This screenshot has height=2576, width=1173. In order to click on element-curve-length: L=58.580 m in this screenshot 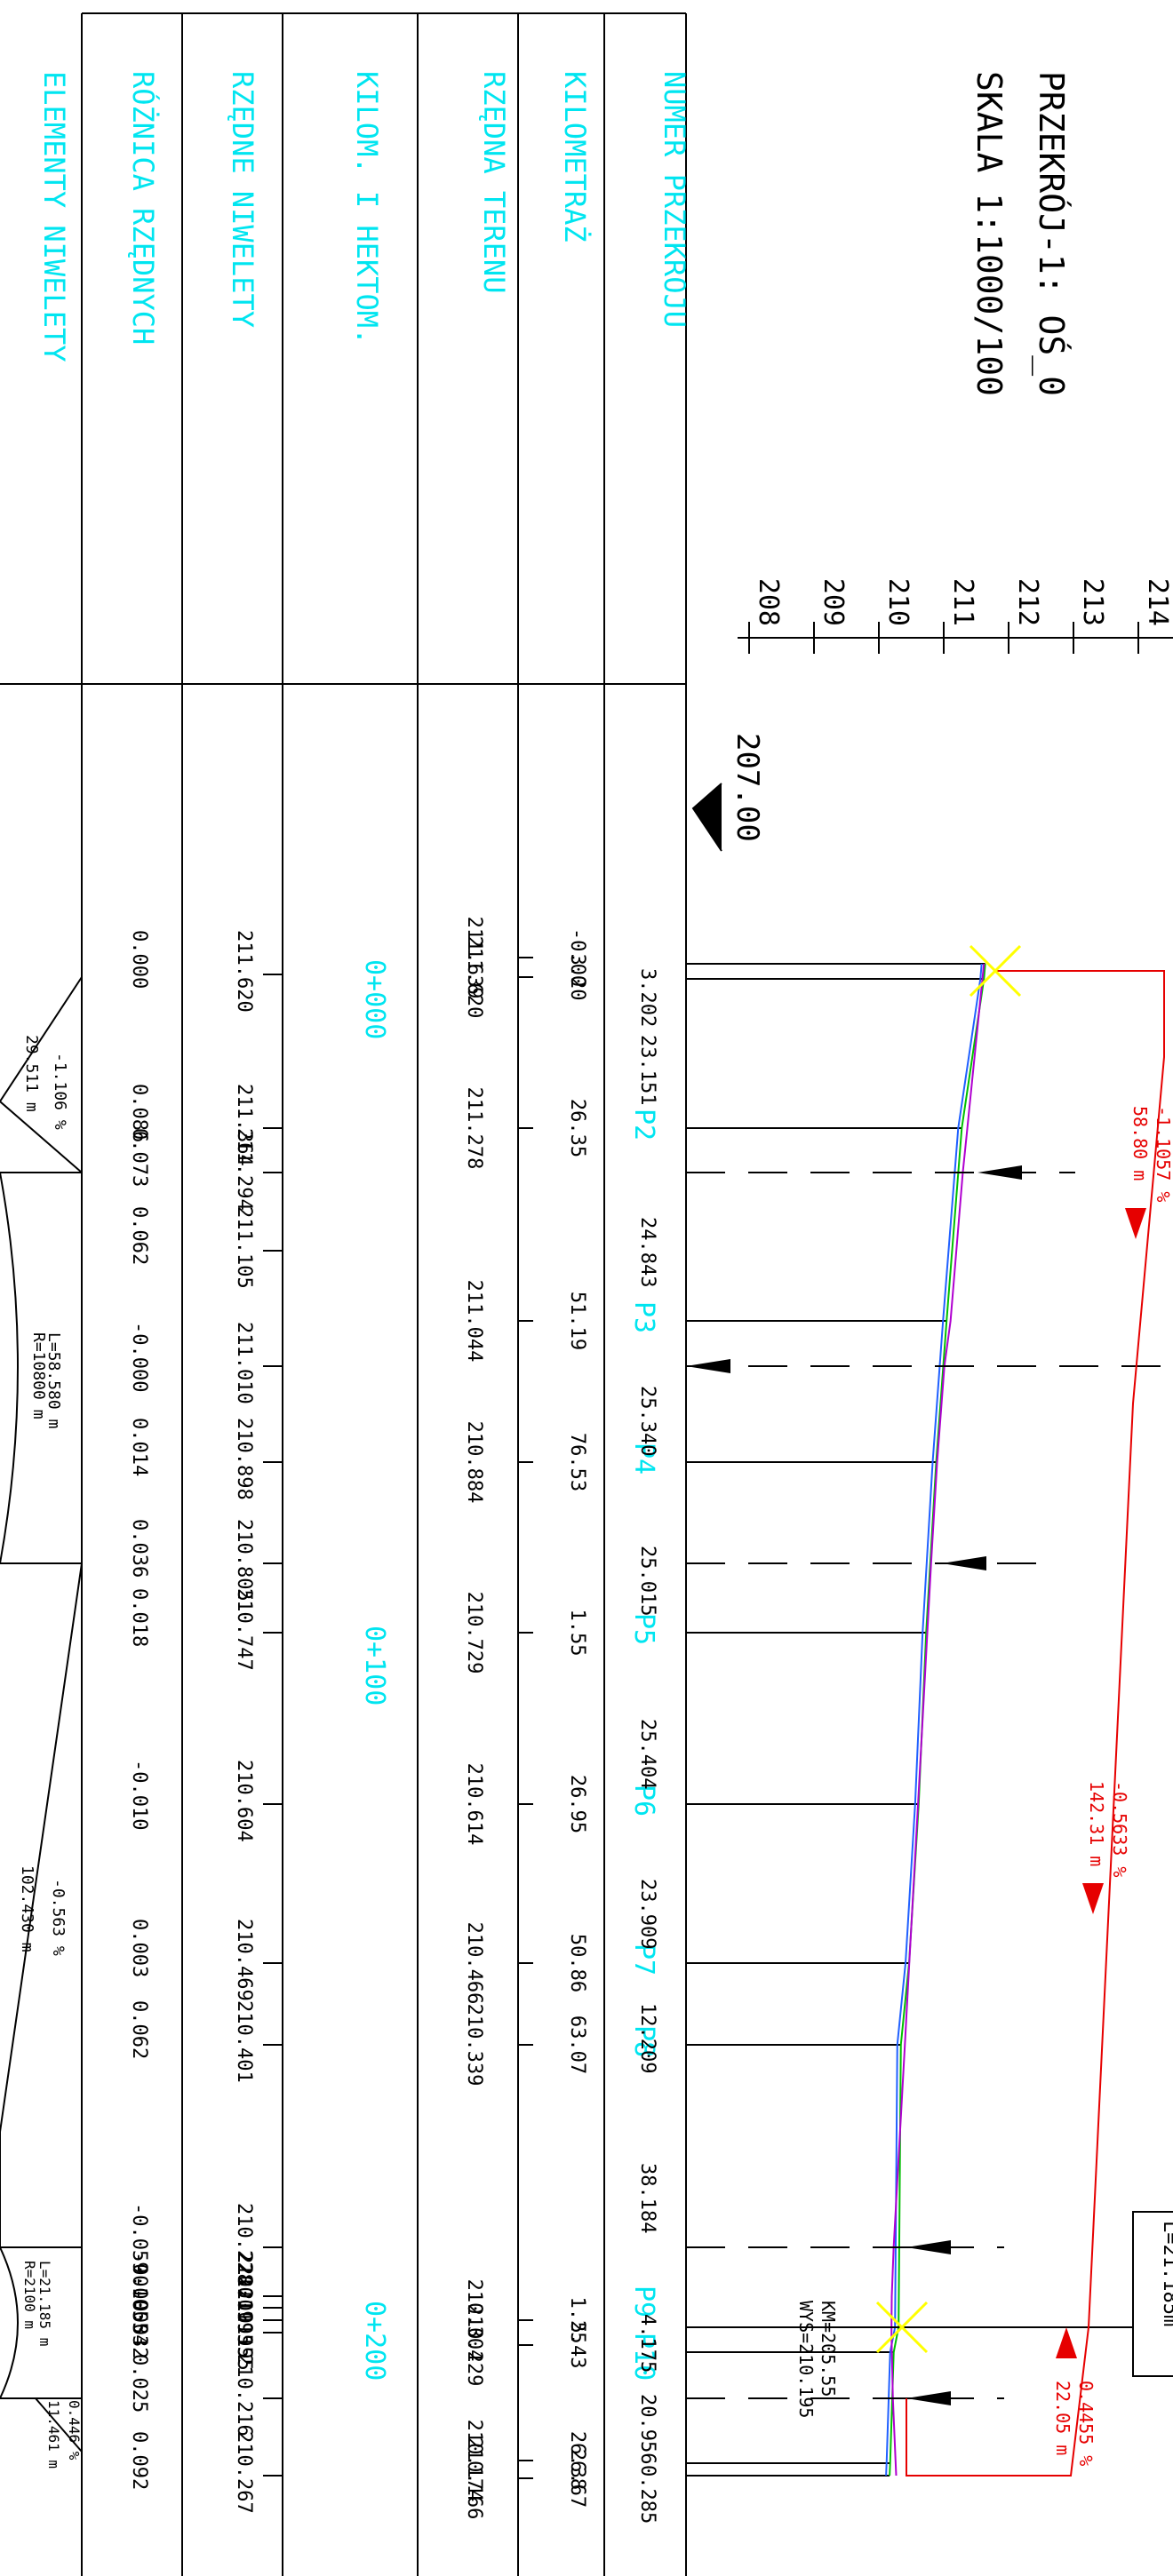, I will do `click(53, 1380)`.